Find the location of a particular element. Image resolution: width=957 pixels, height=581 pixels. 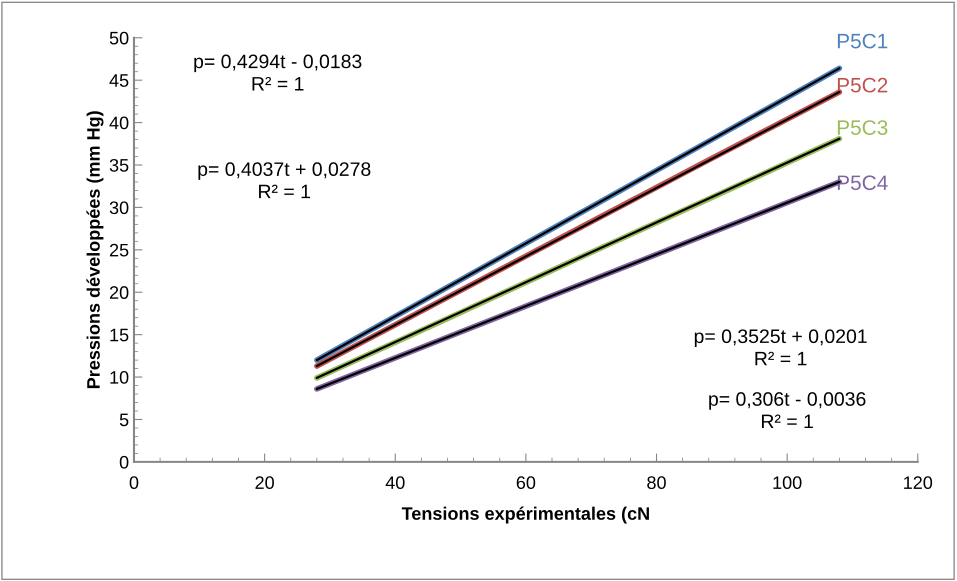

x-tick-label: 100 is located at coordinates (787, 483).